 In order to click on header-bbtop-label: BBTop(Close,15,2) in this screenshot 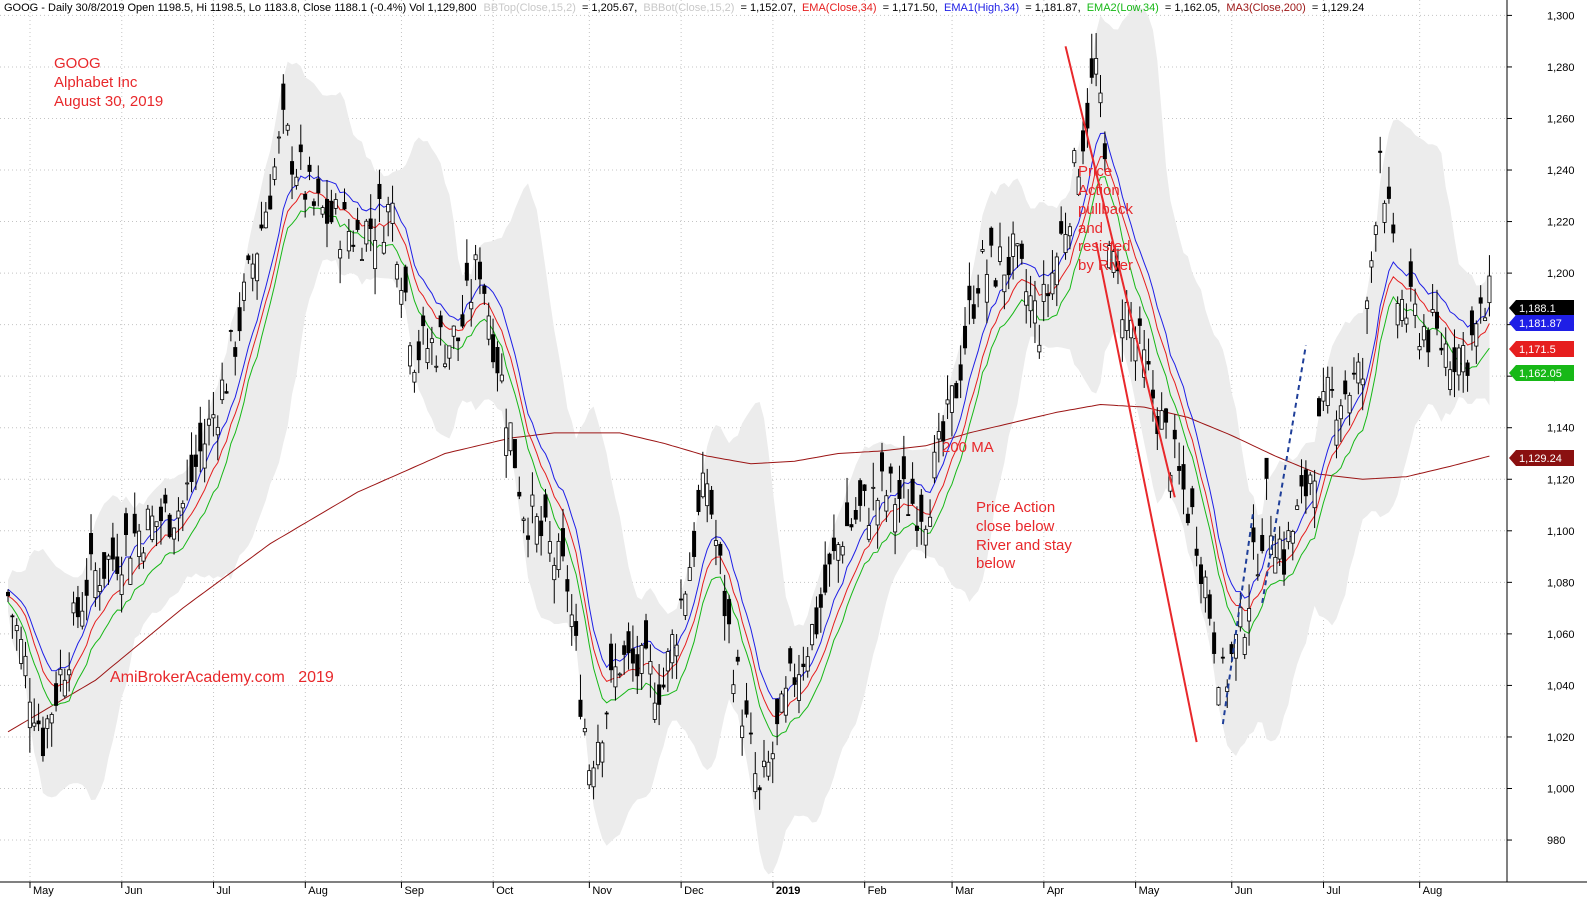, I will do `click(530, 8)`.